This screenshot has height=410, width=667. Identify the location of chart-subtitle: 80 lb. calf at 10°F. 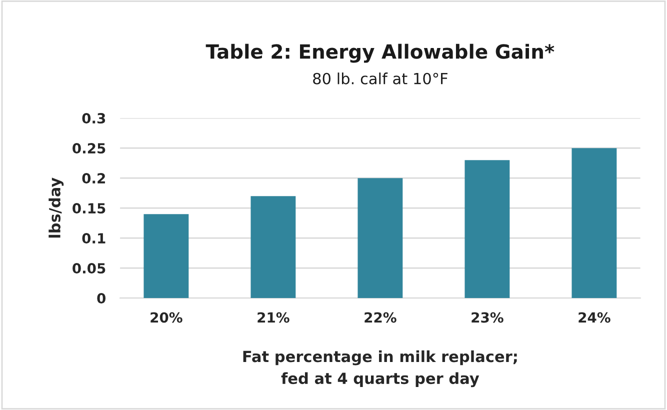
(380, 78).